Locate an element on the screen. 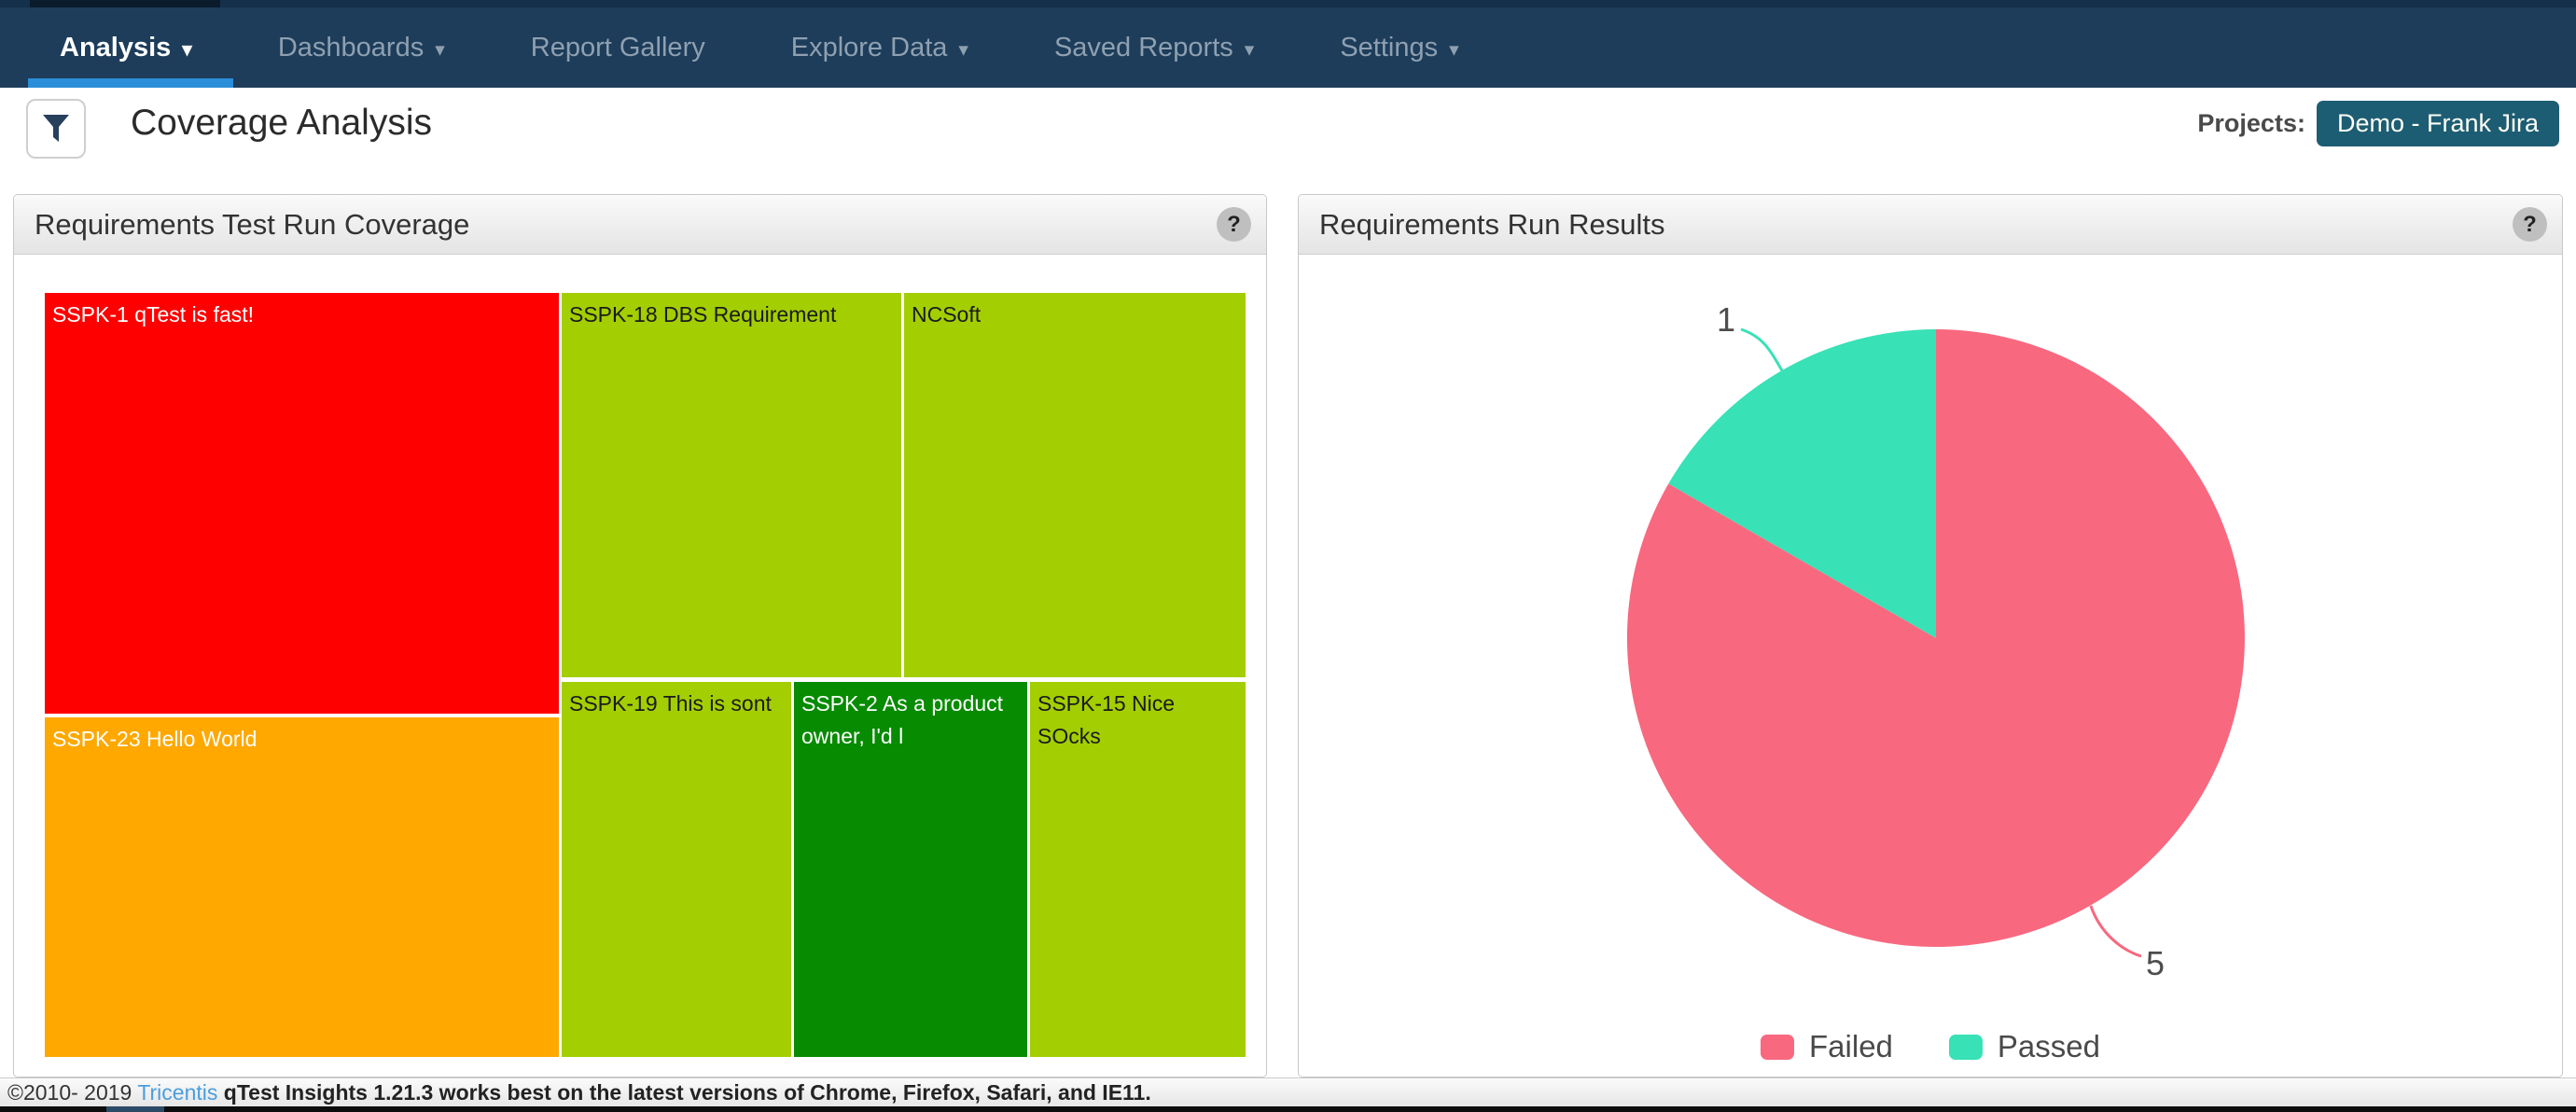  treemap-tile-sspk-23: SSPK-23 Hello World is located at coordinates (302, 887).